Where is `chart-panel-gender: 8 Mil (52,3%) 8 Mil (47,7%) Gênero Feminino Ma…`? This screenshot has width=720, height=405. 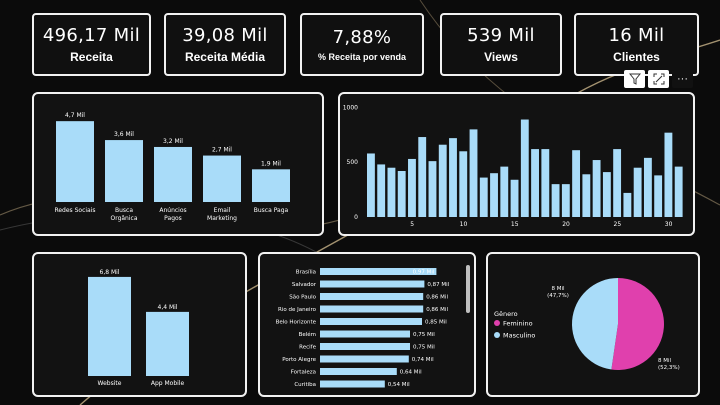 chart-panel-gender: 8 Mil (52,3%) 8 Mil (47,7%) Gênero Feminino Ma… is located at coordinates (593, 324).